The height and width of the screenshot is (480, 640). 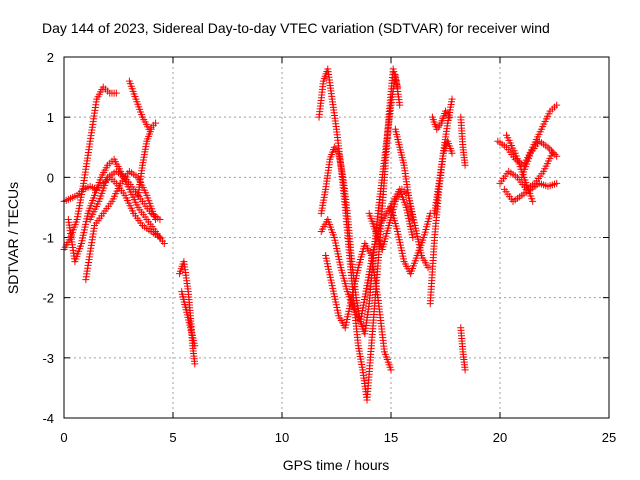 What do you see at coordinates (463, 349) in the screenshot?
I see `series-arc-u` at bounding box center [463, 349].